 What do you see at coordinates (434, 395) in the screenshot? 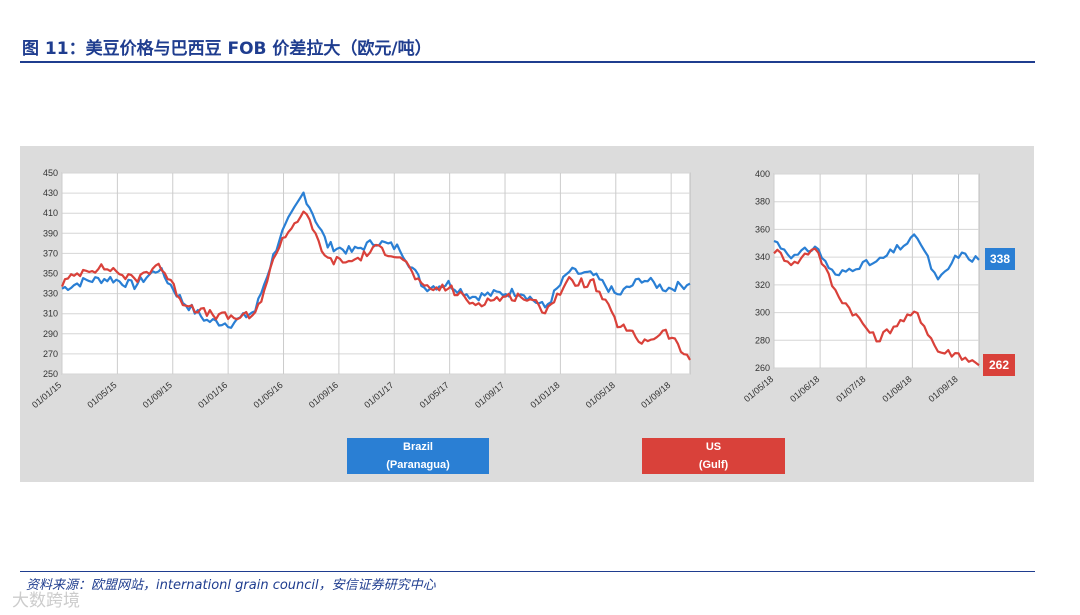
I see `main-chart-xtick-7: 01/05/17` at bounding box center [434, 395].